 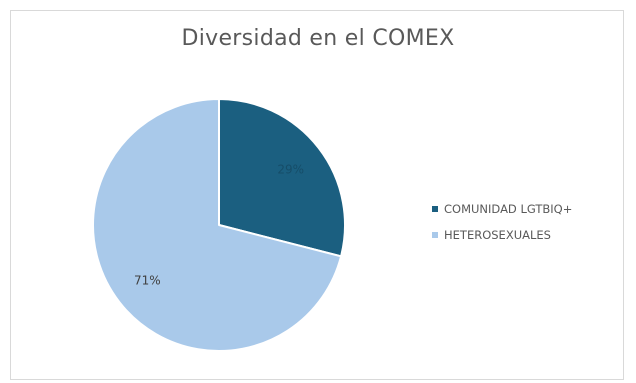 I want to click on legend-label-comunidad-lgtbiq: COMUNIDAD LGTBIQ+, so click(x=508, y=209).